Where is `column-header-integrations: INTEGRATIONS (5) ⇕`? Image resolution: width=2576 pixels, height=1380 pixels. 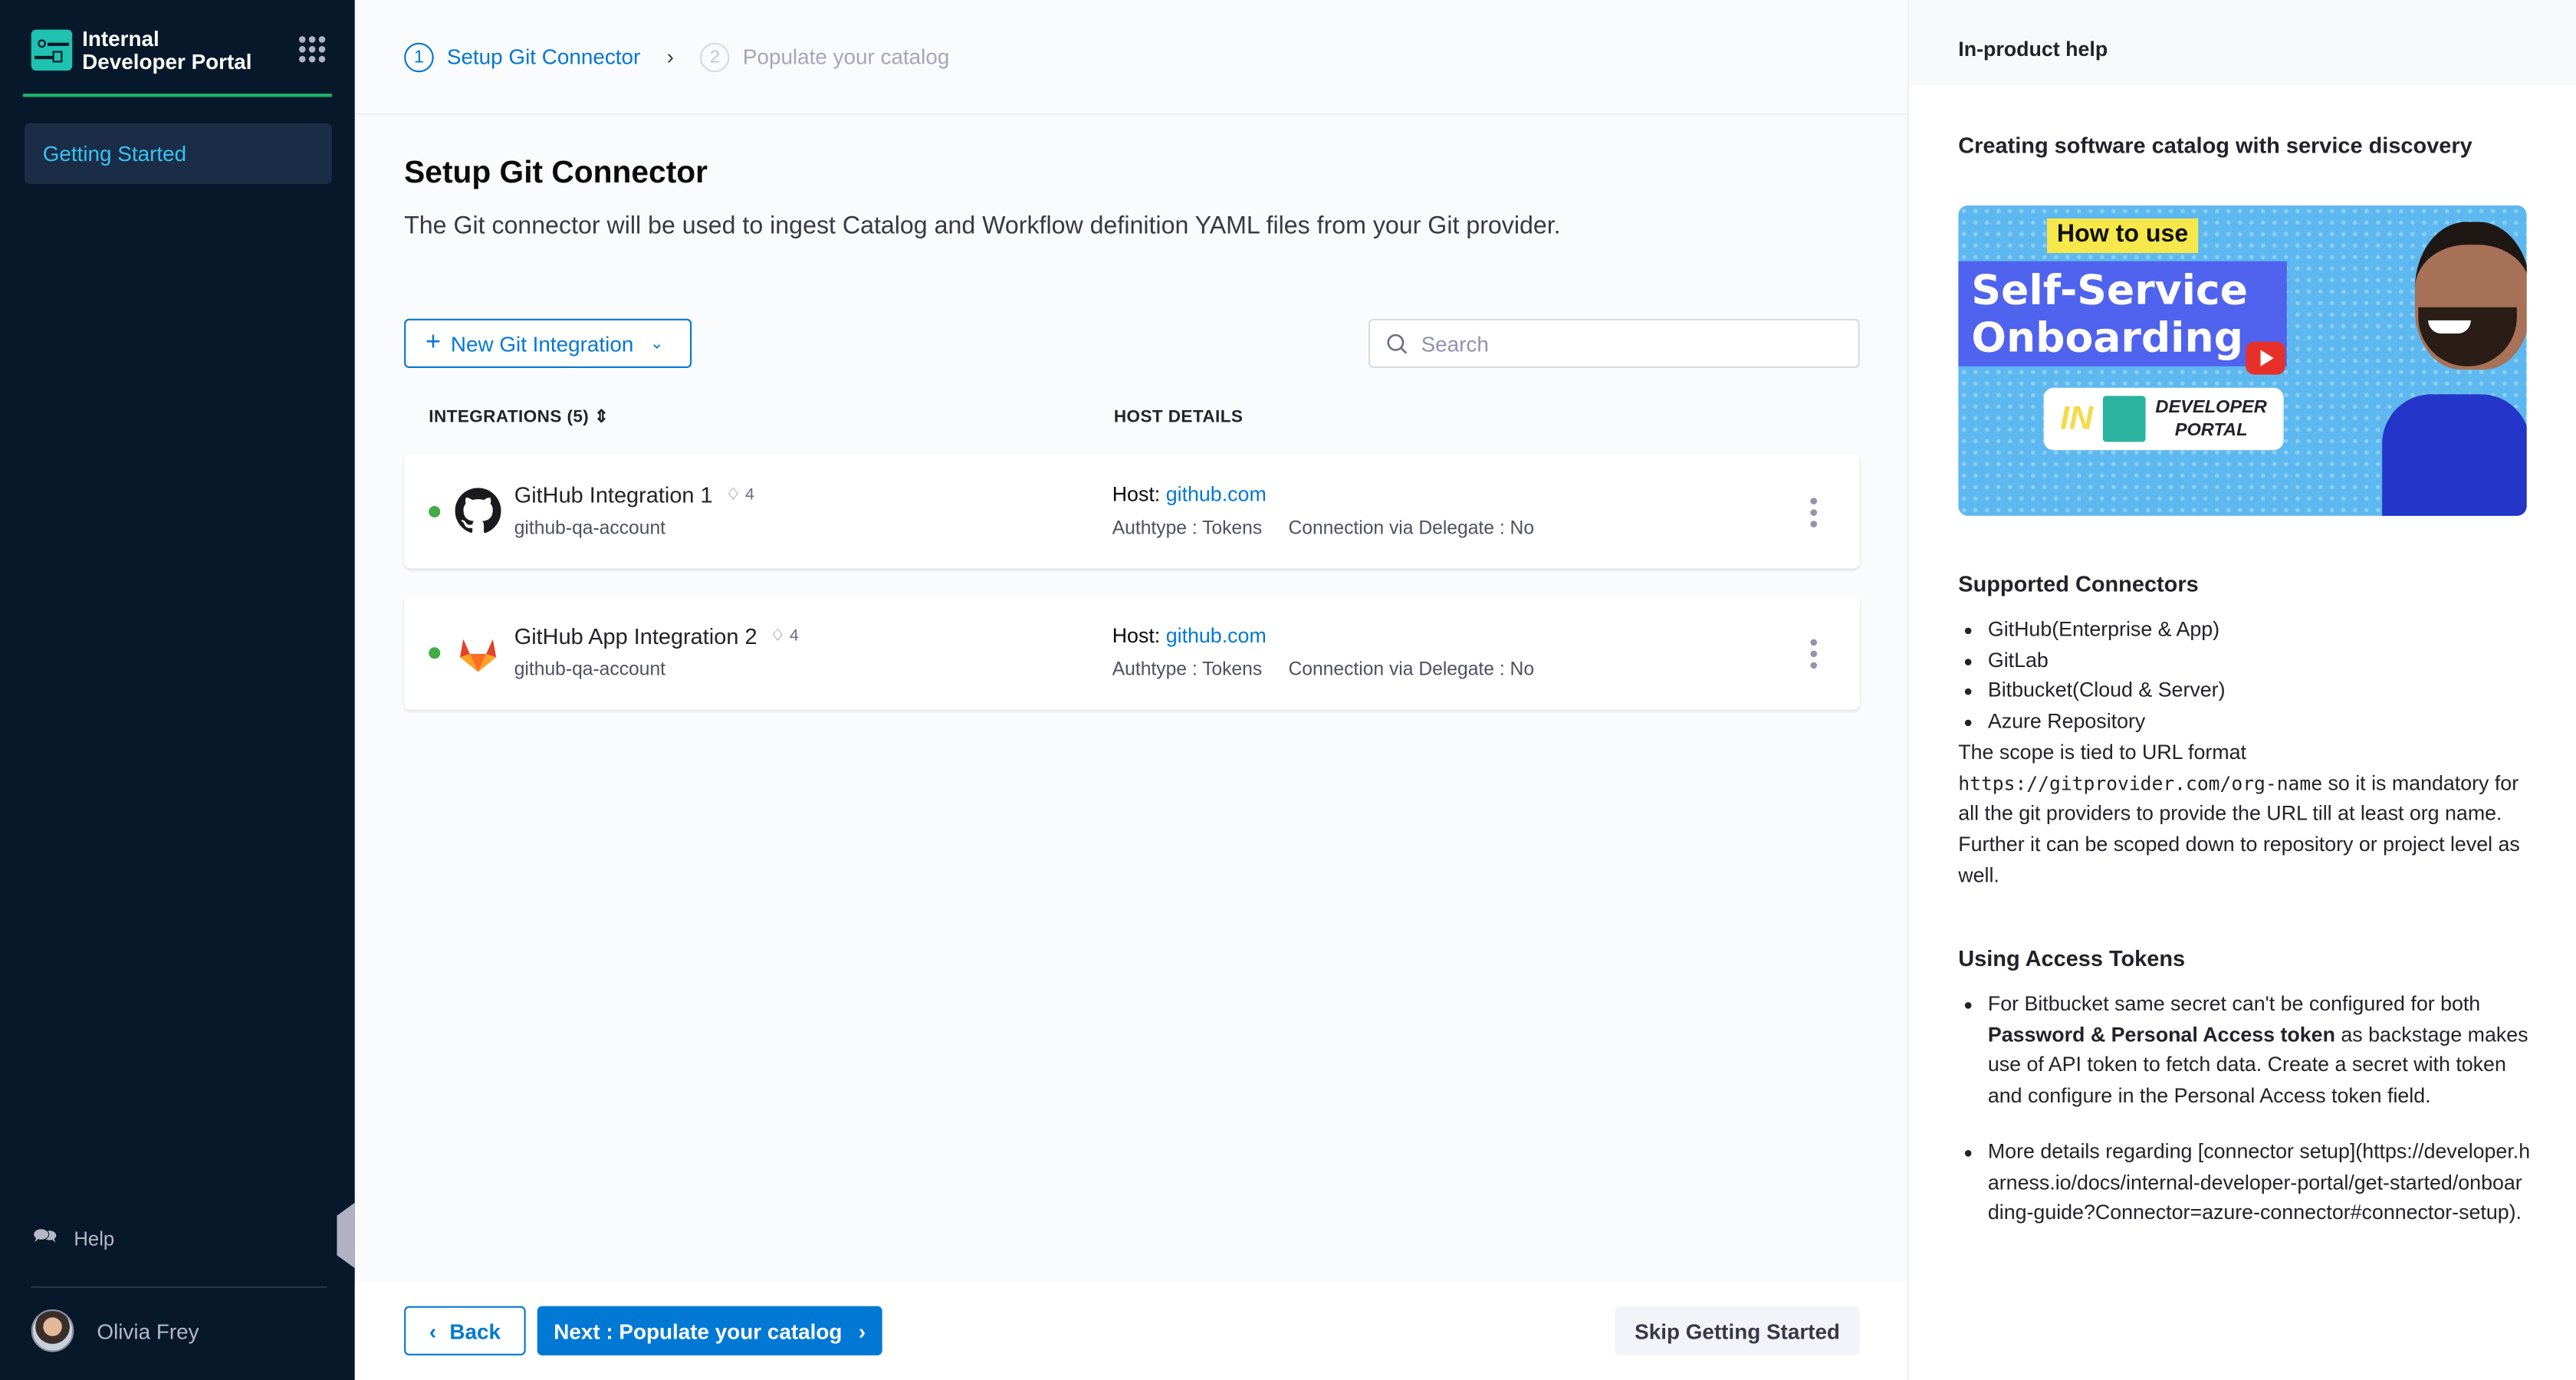
column-header-integrations: INTEGRATIONS (5) ⇕ is located at coordinates (519, 418).